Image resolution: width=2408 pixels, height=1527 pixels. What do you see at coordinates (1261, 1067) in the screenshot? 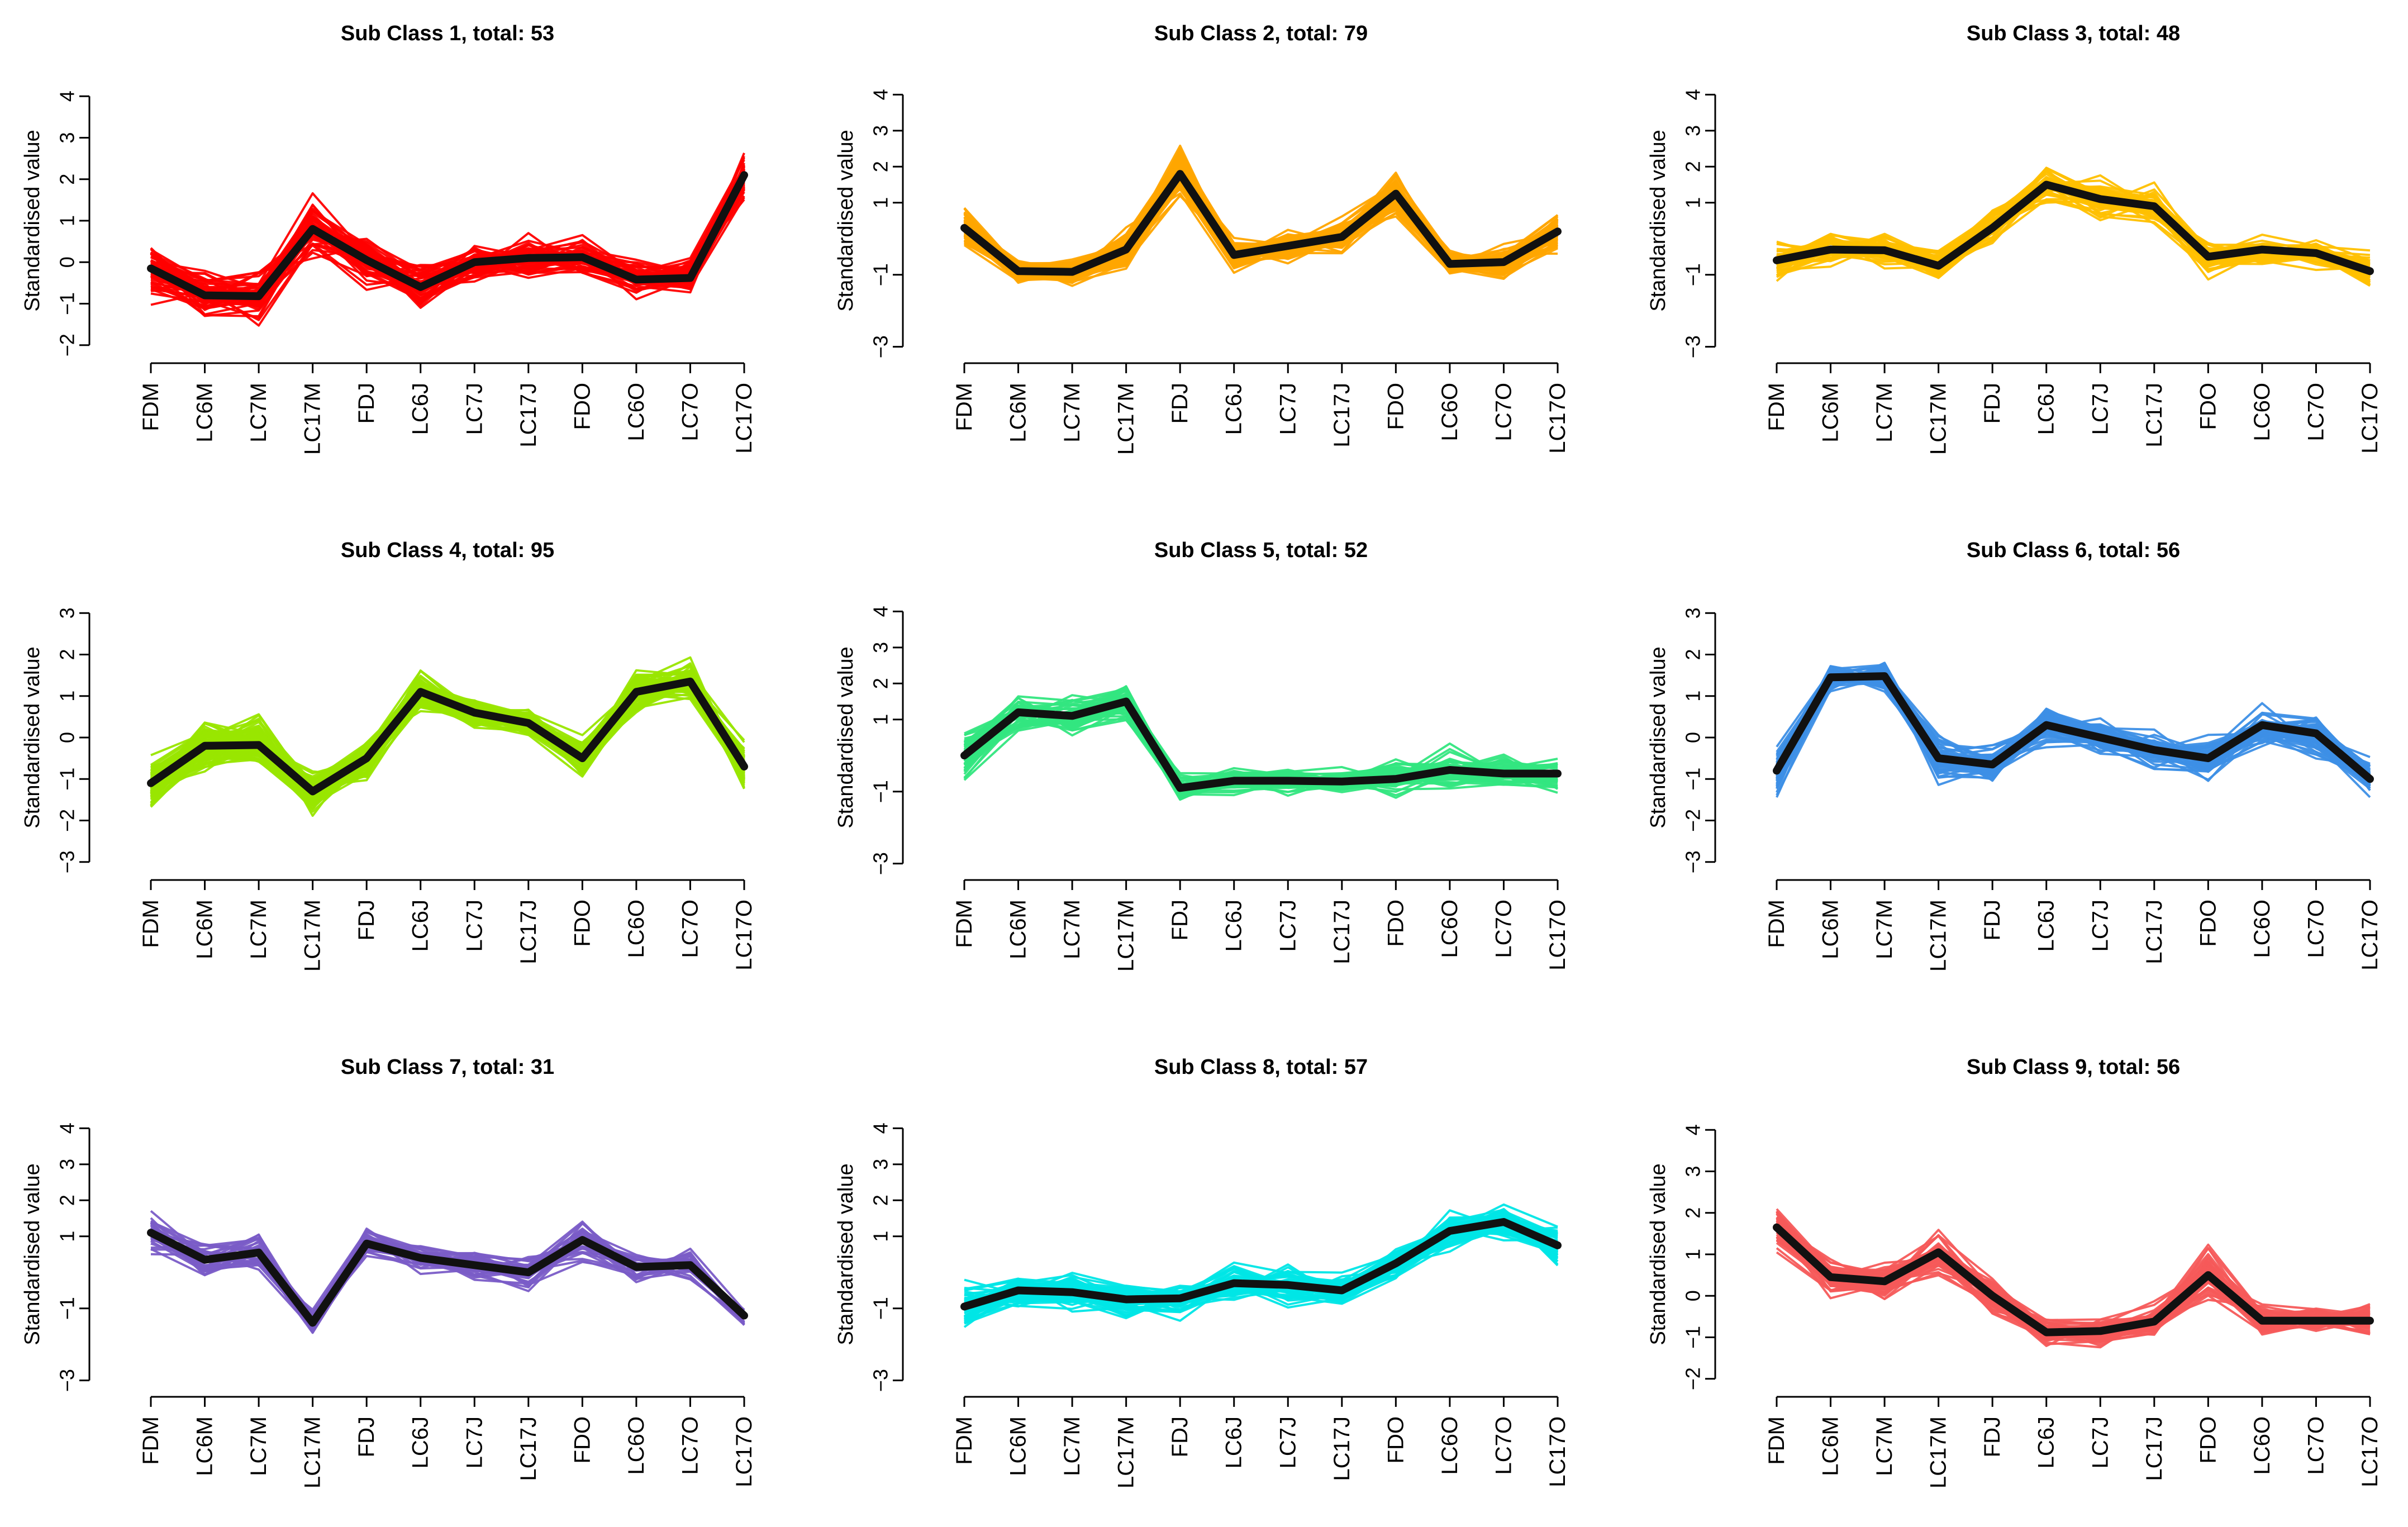
I see `chart-title: Sub Class 8, total: 57` at bounding box center [1261, 1067].